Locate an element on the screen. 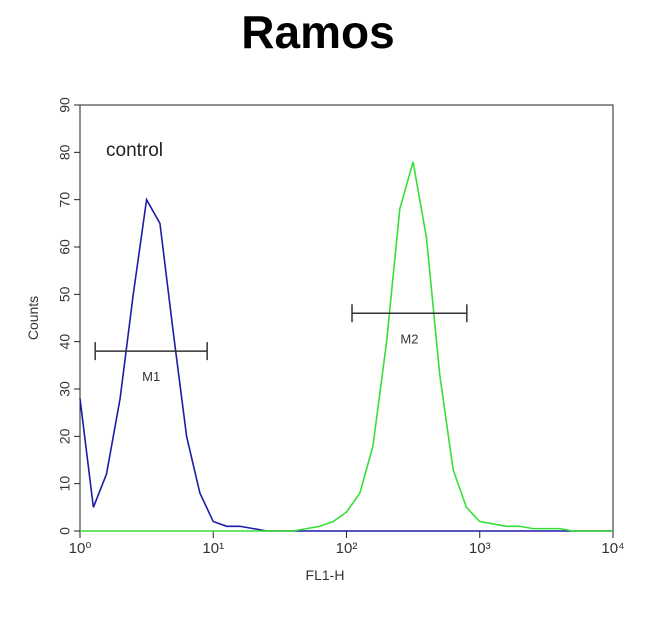  y-tick-label: 30 is located at coordinates (65, 389).